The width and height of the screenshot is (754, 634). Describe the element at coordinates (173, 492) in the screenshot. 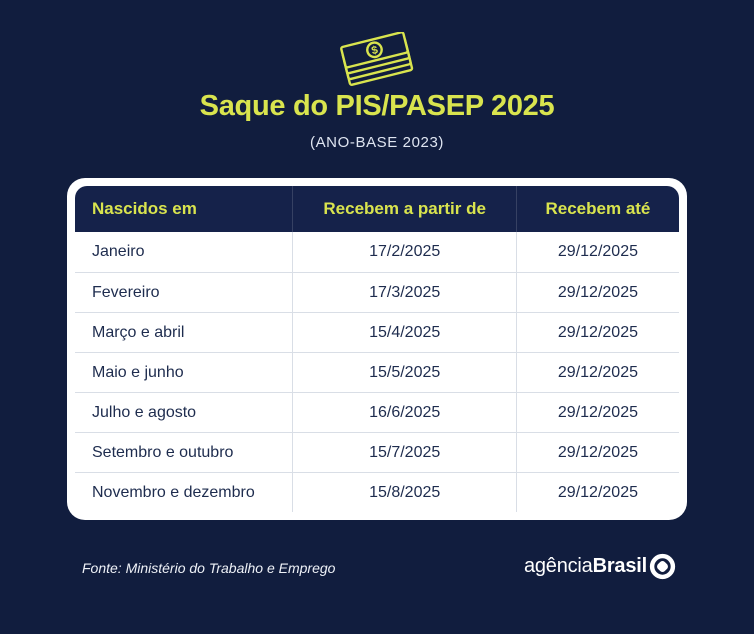

I see `cell-month: Novembro e dezembro` at that location.